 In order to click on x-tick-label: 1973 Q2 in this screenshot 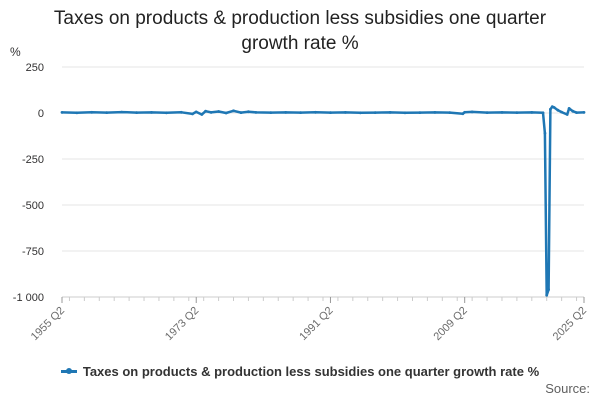, I will do `click(182, 324)`.